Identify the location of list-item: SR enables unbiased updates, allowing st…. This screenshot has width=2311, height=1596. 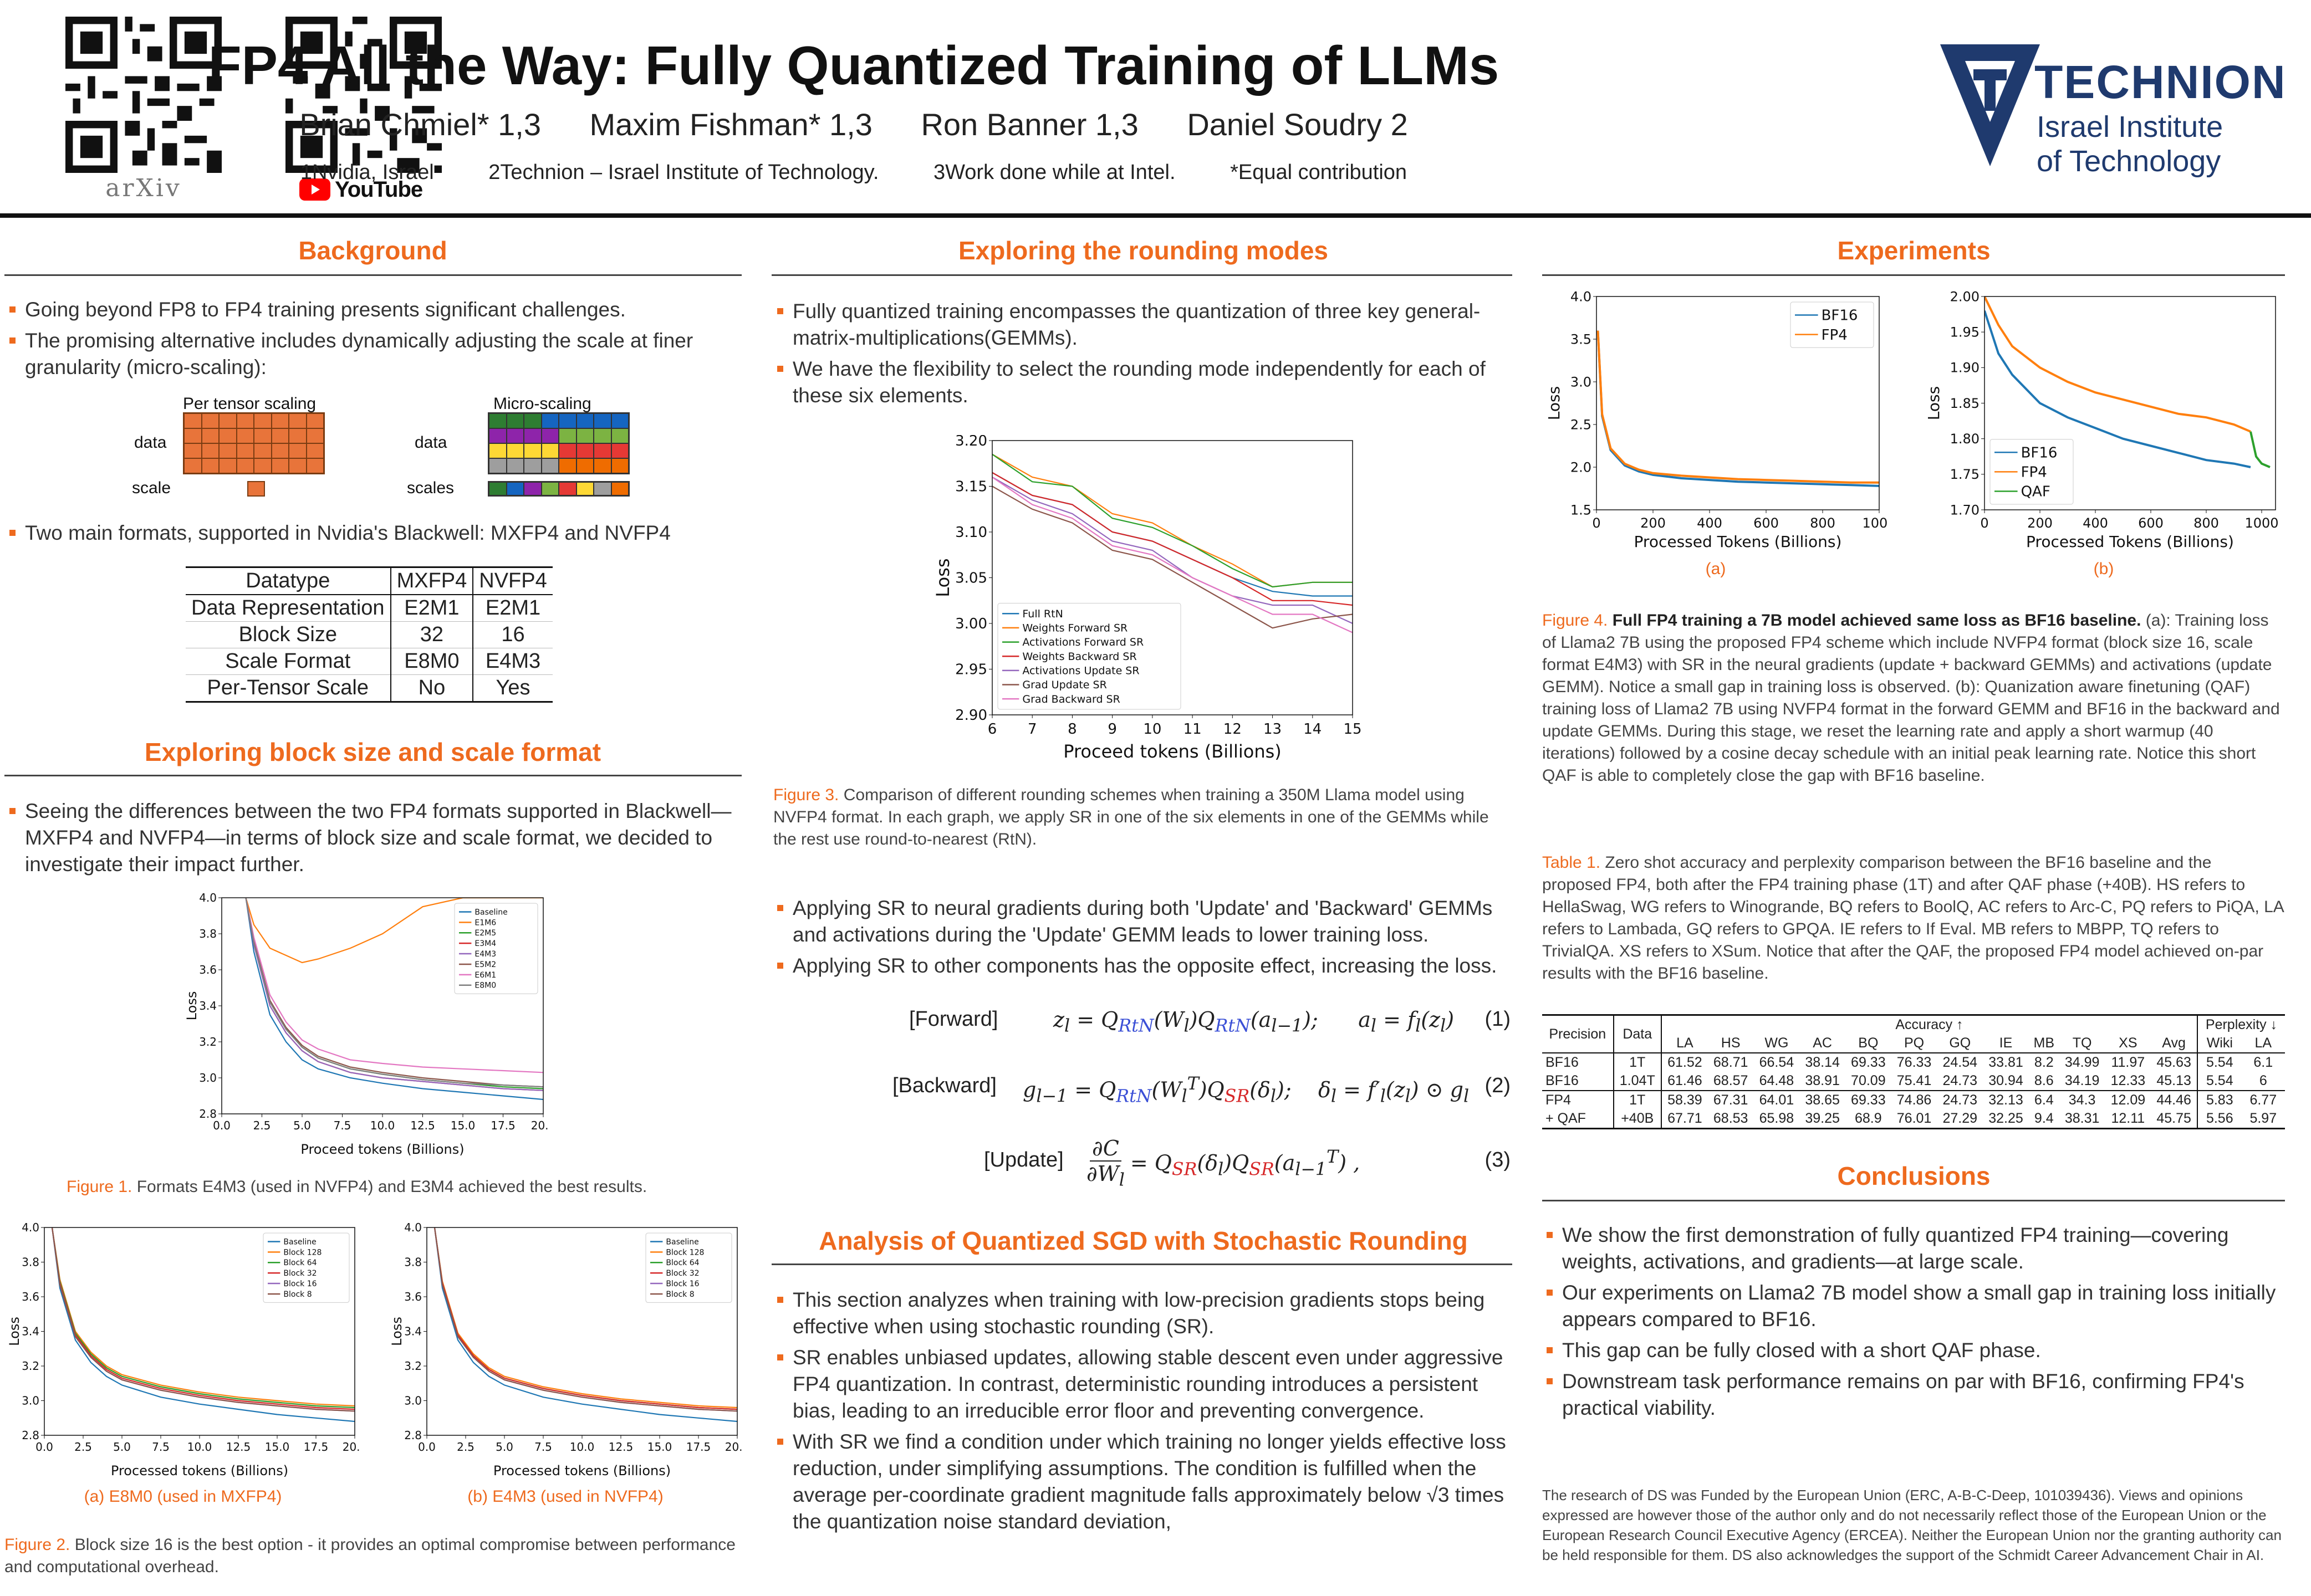
(1147, 1384).